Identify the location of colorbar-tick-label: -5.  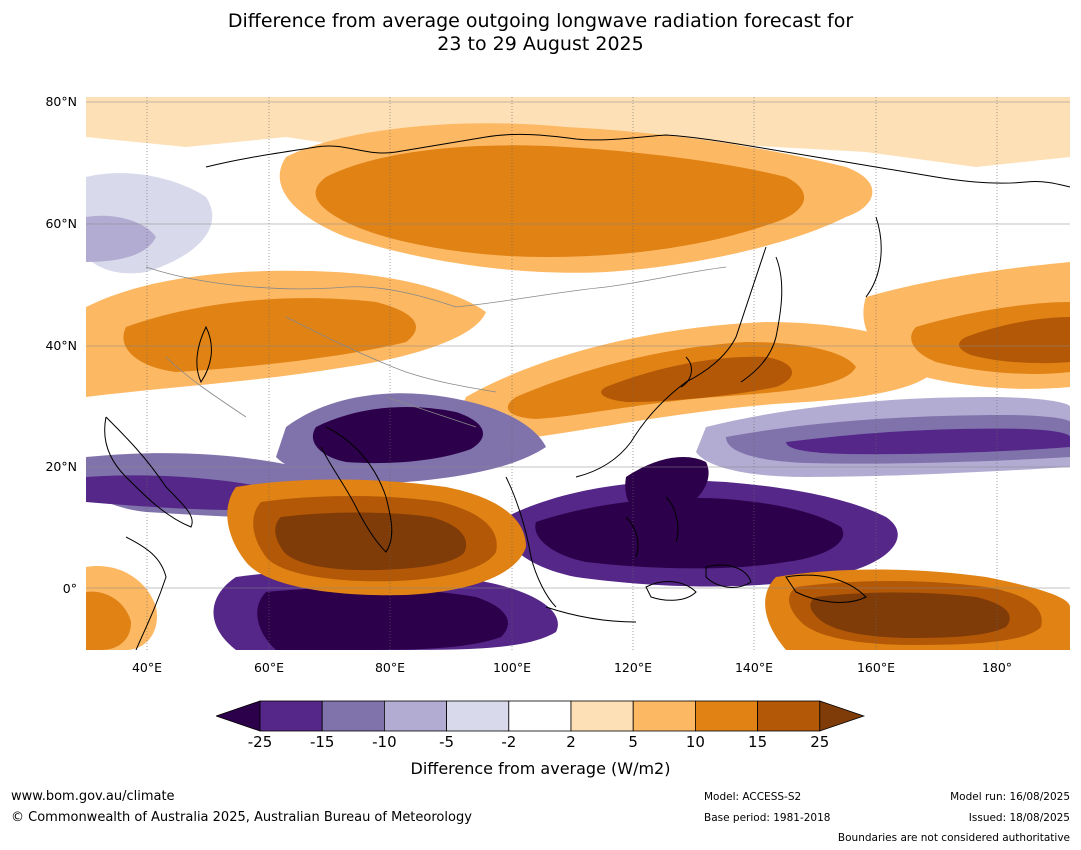
(447, 742).